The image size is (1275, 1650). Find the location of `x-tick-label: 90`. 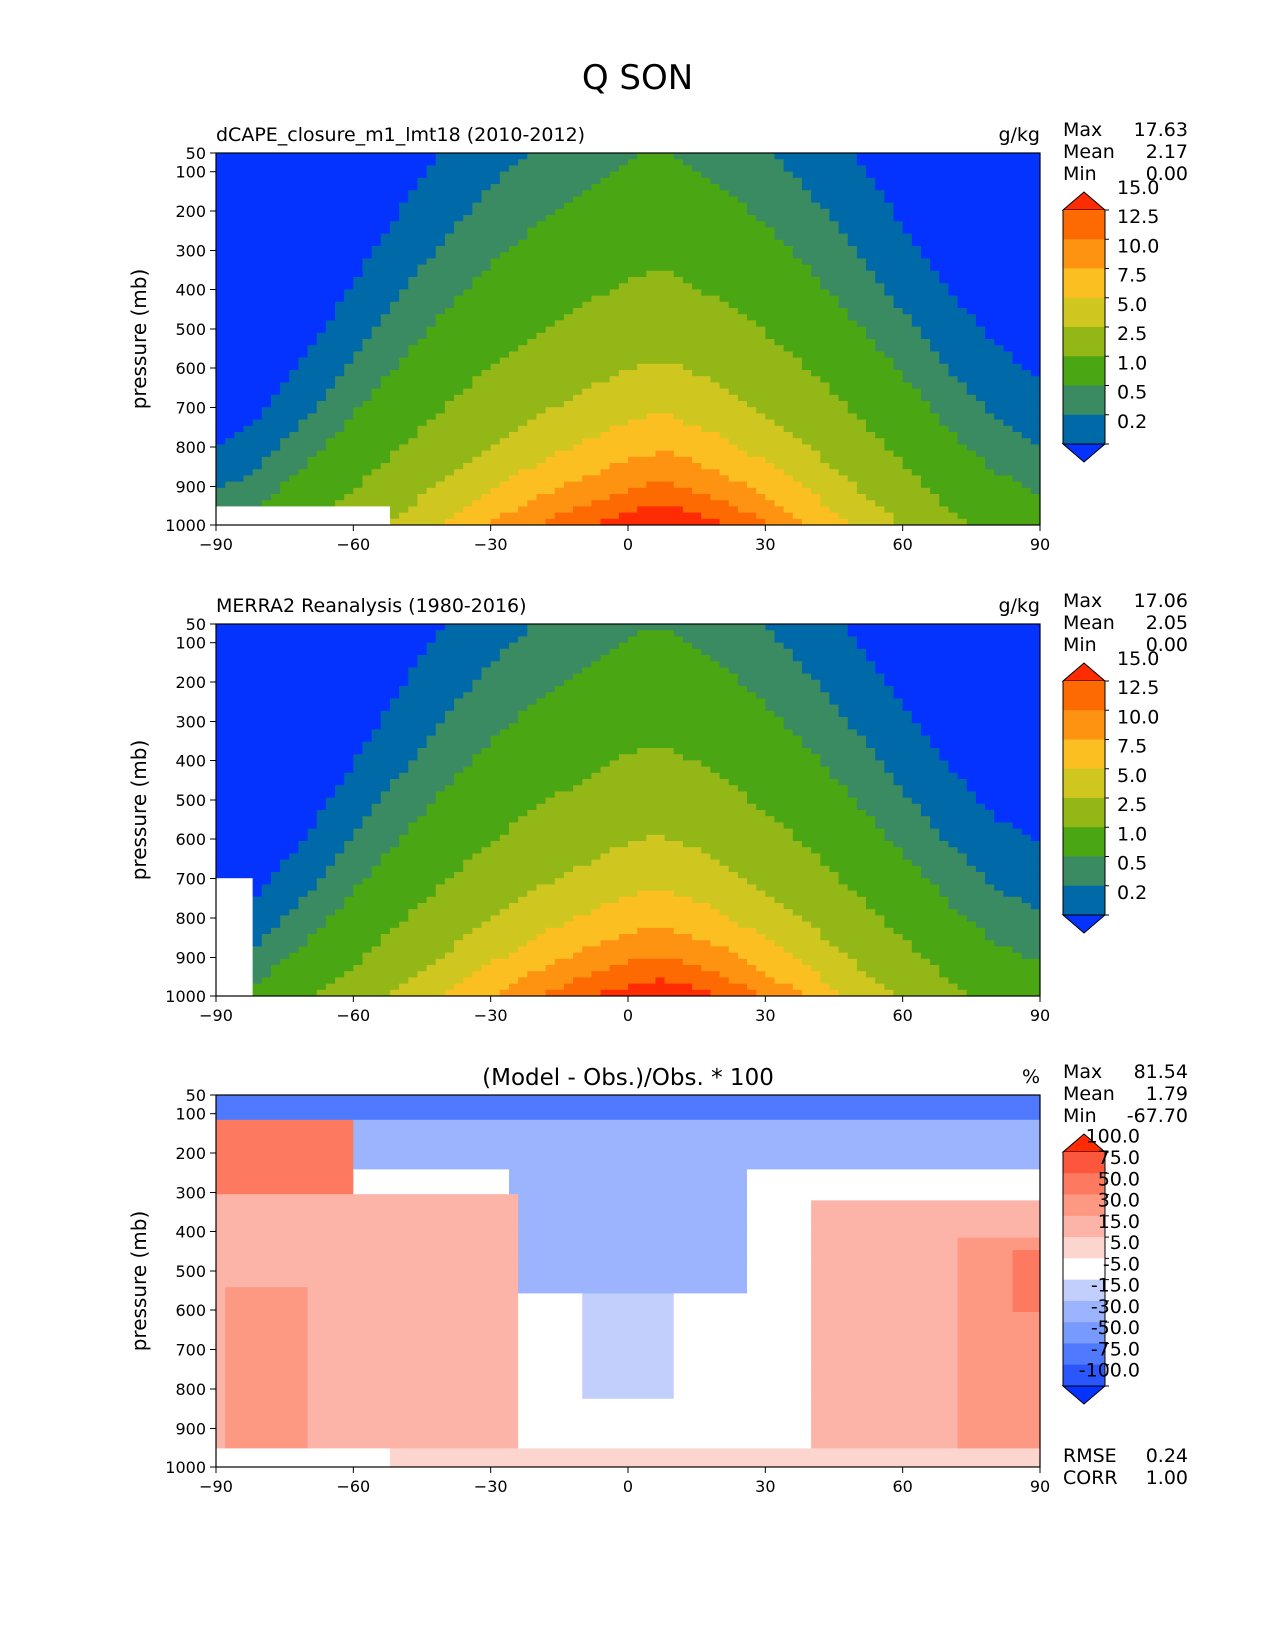

x-tick-label: 90 is located at coordinates (1040, 1015).